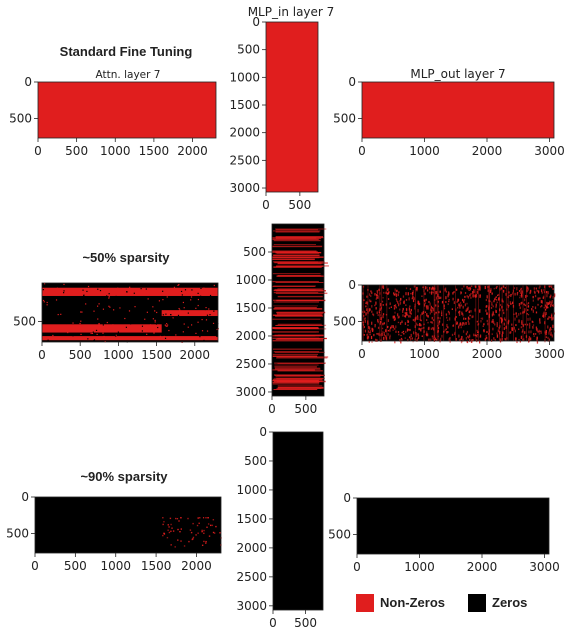  I want to click on axes-frame, so click(458, 110).